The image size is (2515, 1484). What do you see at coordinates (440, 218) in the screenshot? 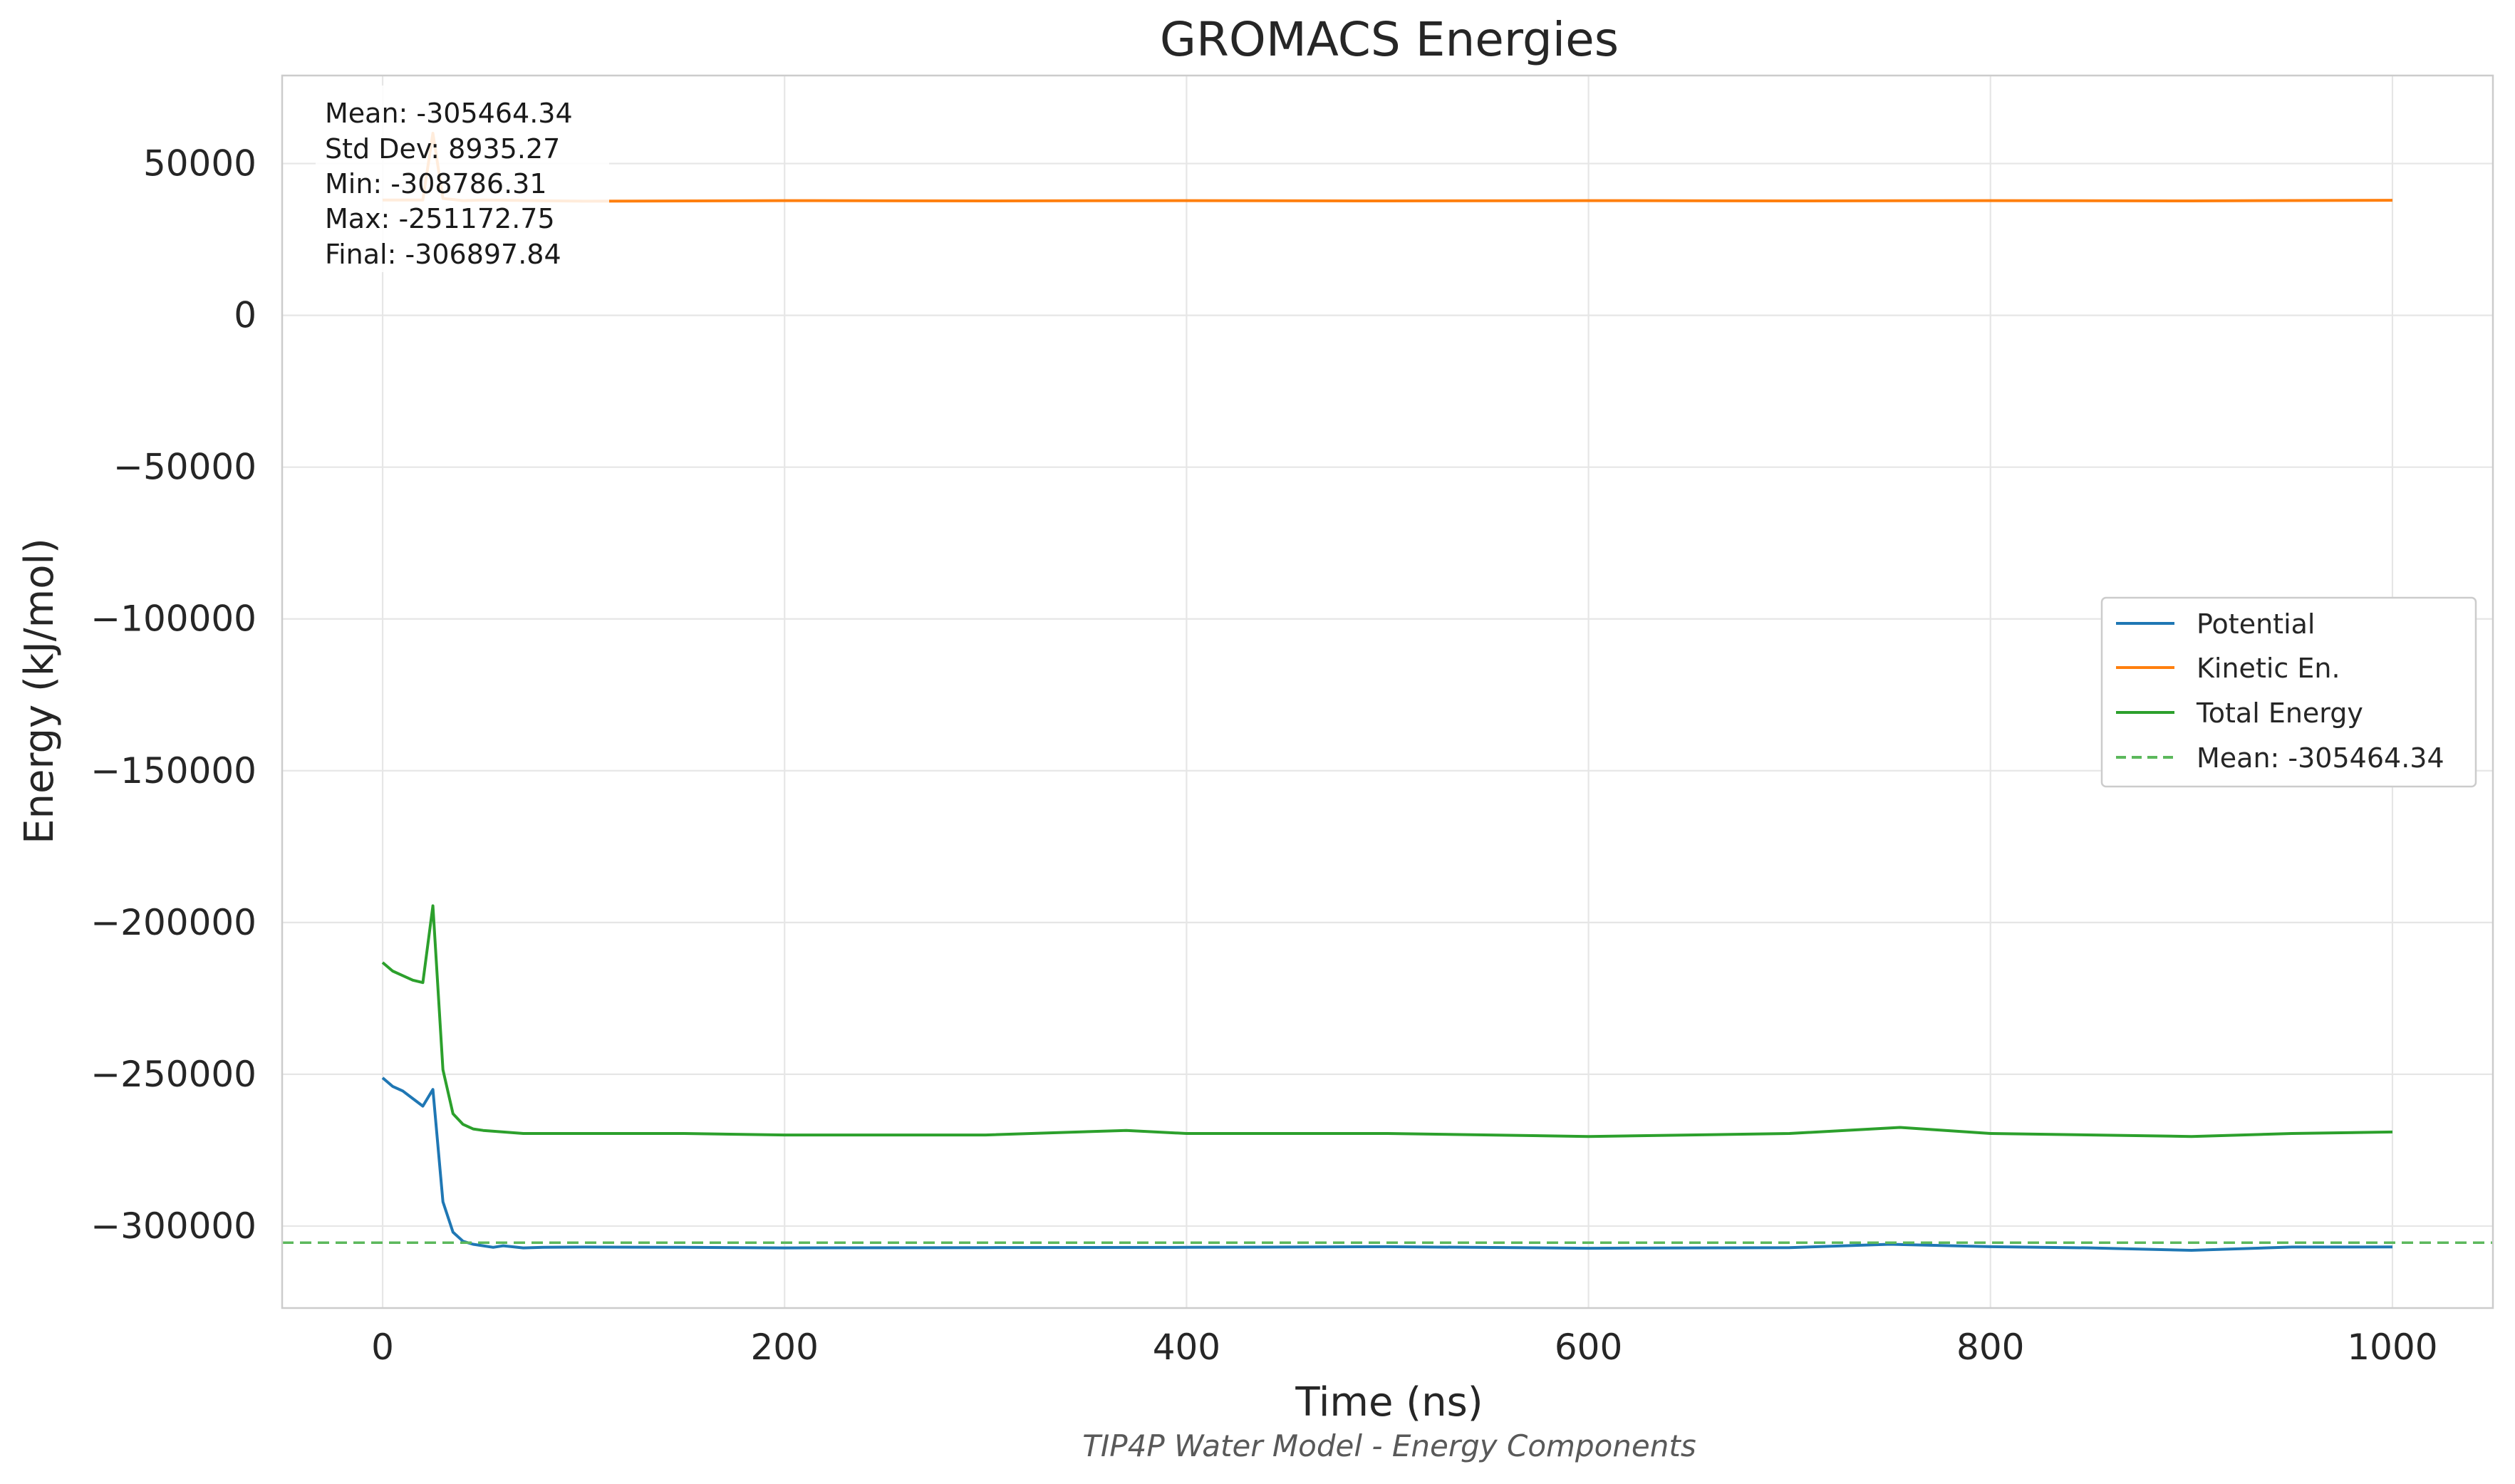
I see `stats-max: Max: -251172.75` at bounding box center [440, 218].